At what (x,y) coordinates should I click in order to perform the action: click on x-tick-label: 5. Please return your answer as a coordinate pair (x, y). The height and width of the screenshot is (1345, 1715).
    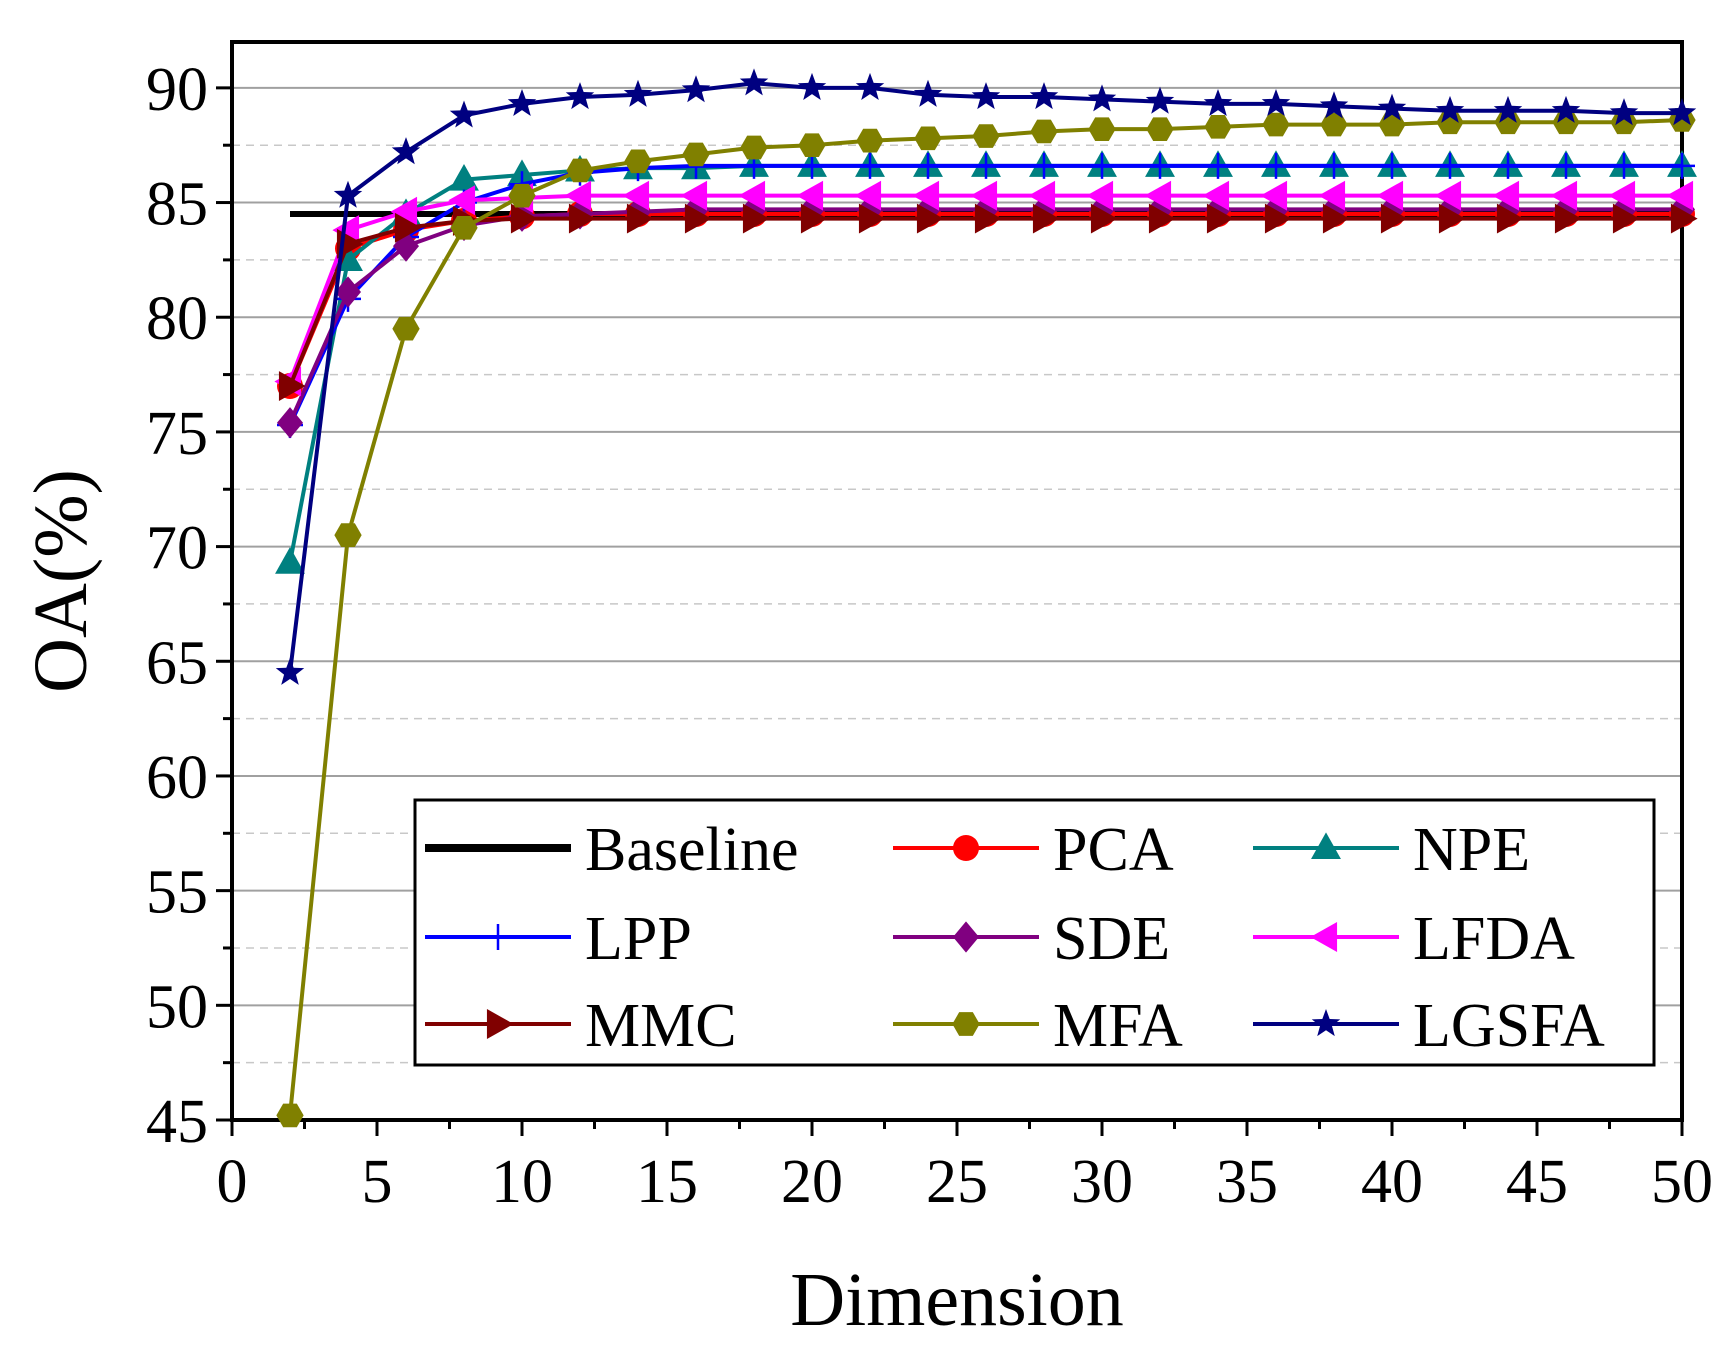
    Looking at the image, I should click on (377, 1182).